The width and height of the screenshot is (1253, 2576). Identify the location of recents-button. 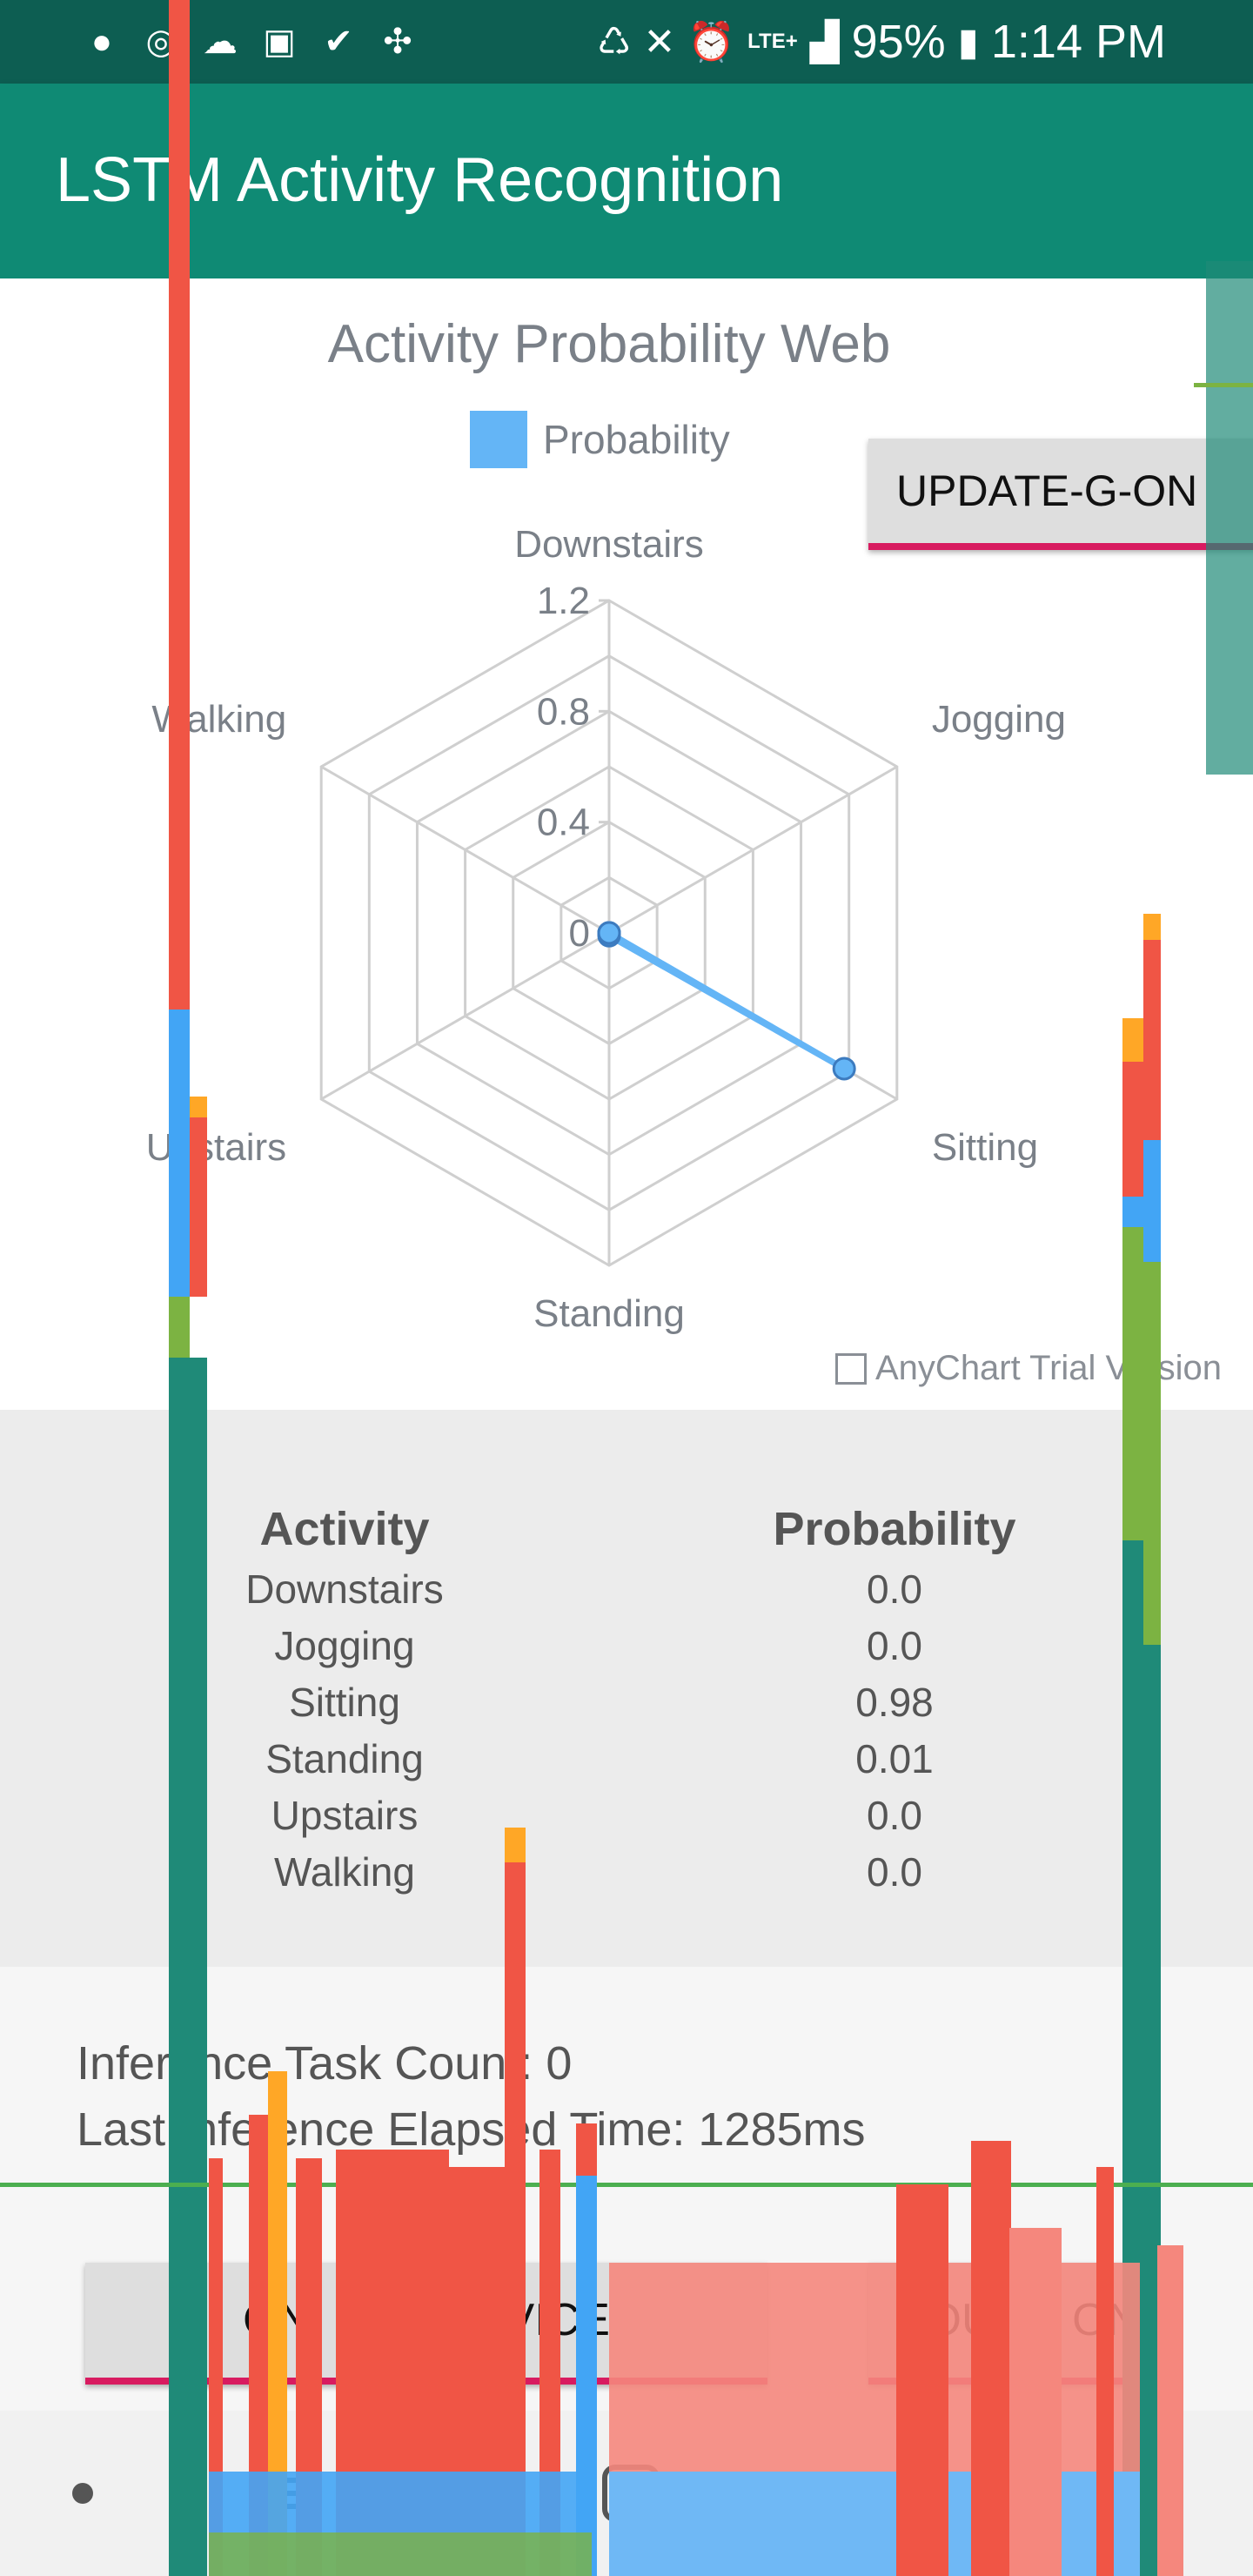
(282, 2493).